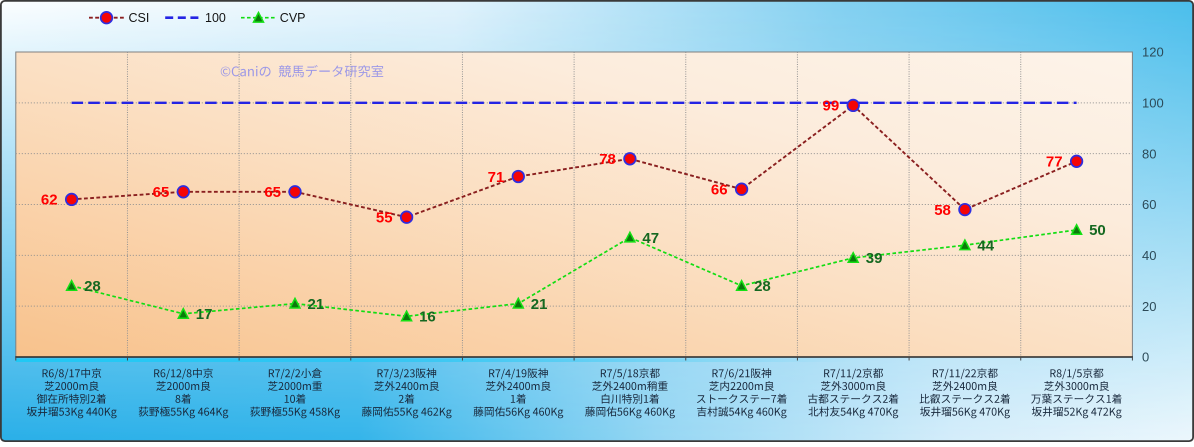 Image resolution: width=1194 pixels, height=447 pixels. Describe the element at coordinates (496, 177) in the screenshot. I see `svg-text: 71` at that location.